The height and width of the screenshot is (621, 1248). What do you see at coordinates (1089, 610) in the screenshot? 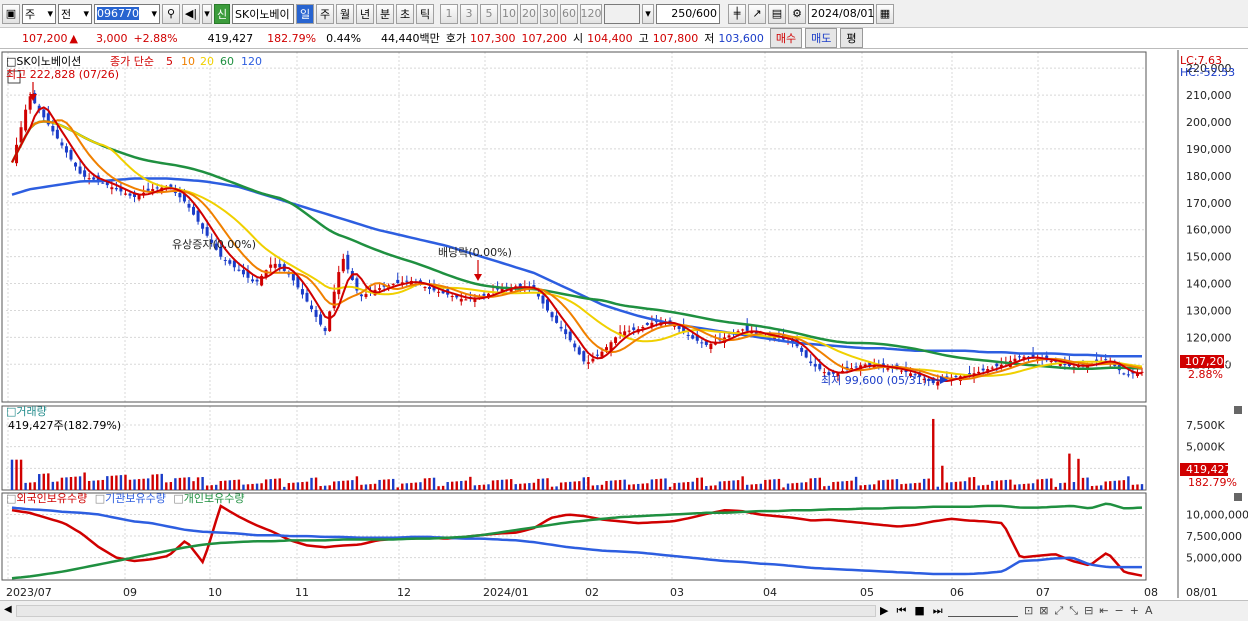
I see `fib-icon: ⊟` at bounding box center [1089, 610].